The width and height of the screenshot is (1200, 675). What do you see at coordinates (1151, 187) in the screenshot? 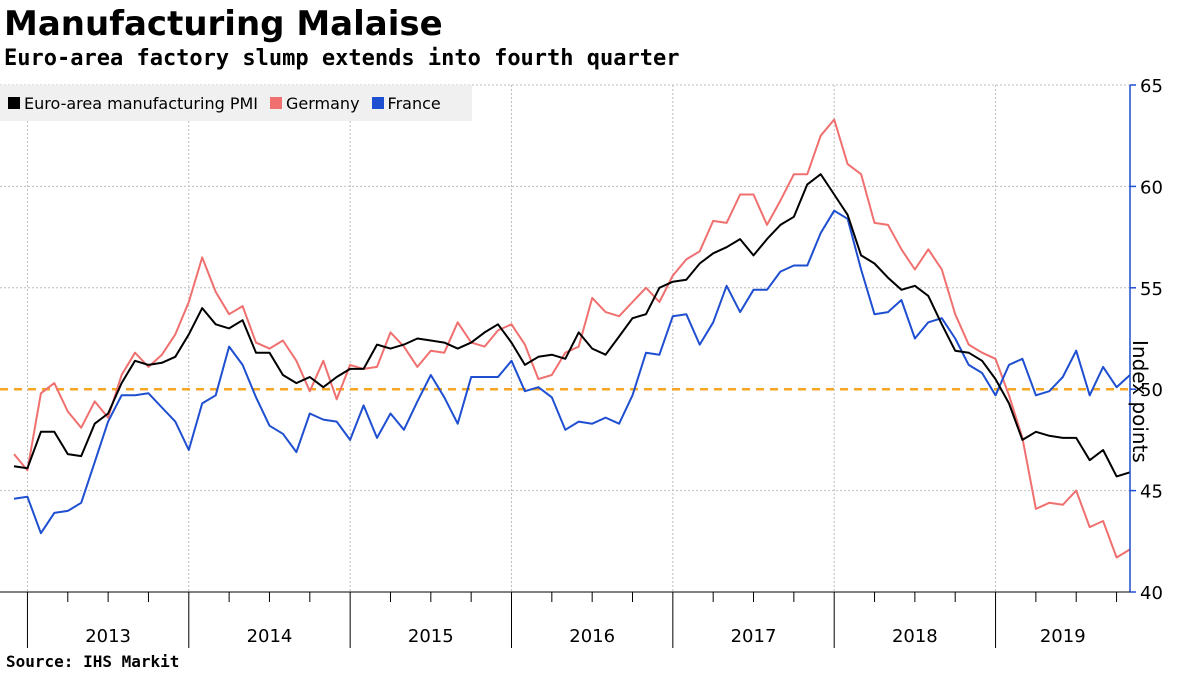
I see `y-tick-label: 60` at bounding box center [1151, 187].